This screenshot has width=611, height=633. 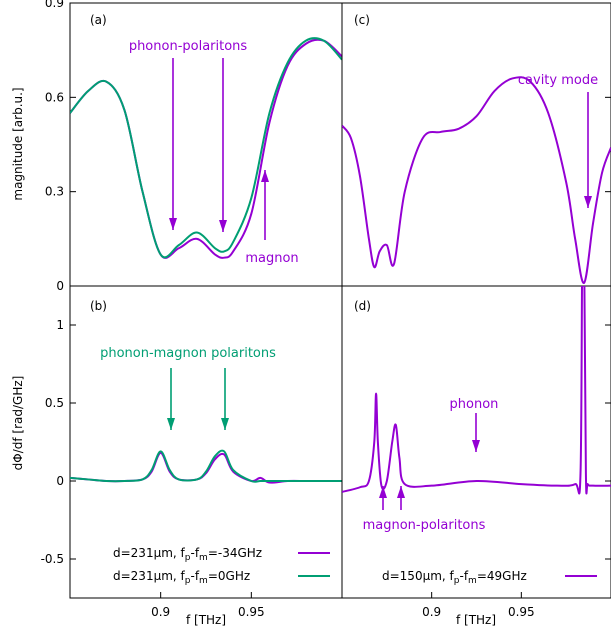 What do you see at coordinates (60, 325) in the screenshot?
I see `y-tick-label: 1` at bounding box center [60, 325].